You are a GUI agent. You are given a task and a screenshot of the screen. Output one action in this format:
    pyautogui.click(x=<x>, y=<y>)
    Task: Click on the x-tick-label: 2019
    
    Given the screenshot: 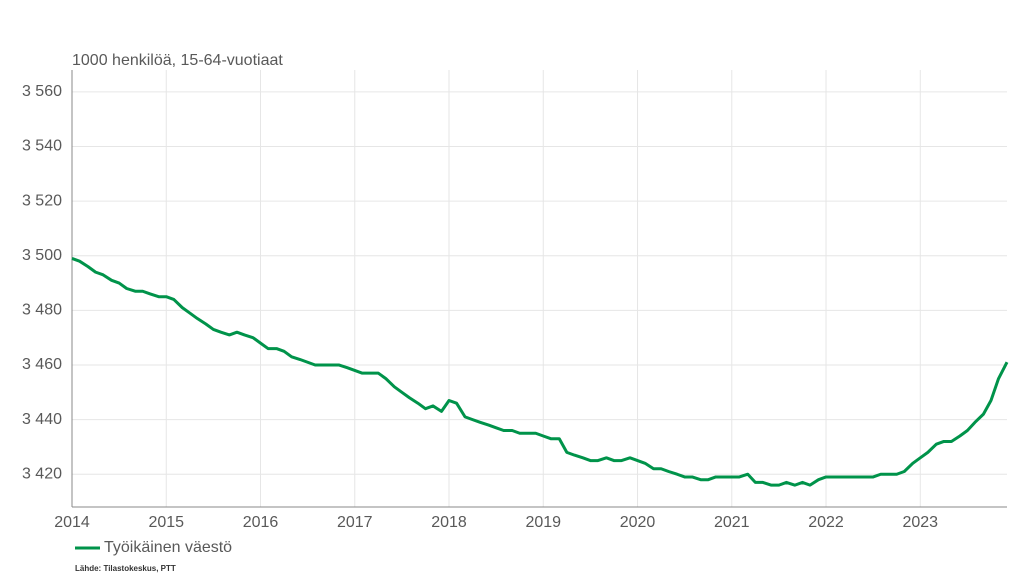 What is the action you would take?
    pyautogui.click(x=543, y=522)
    